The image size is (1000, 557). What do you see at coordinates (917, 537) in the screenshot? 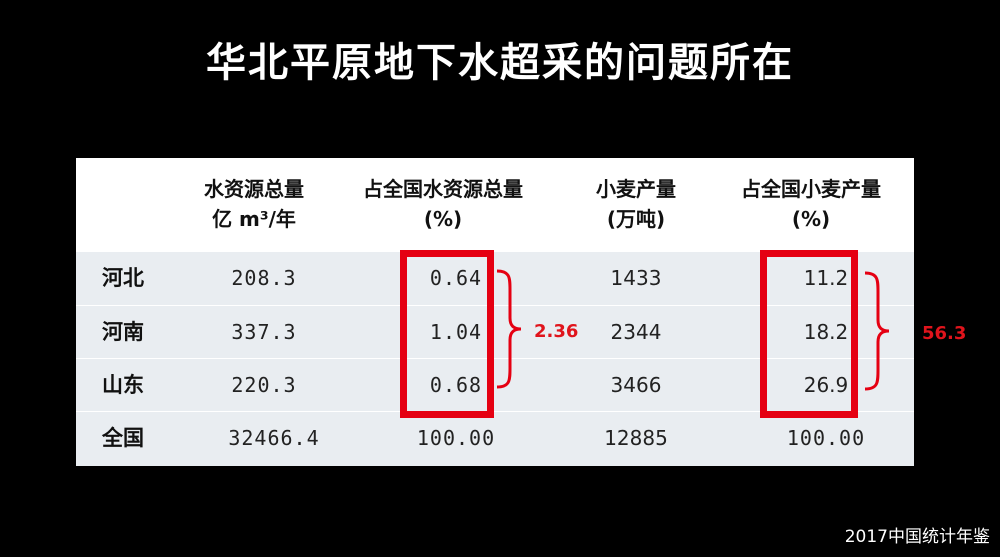
I see `source-caption: 2017中国统计年鉴` at bounding box center [917, 537].